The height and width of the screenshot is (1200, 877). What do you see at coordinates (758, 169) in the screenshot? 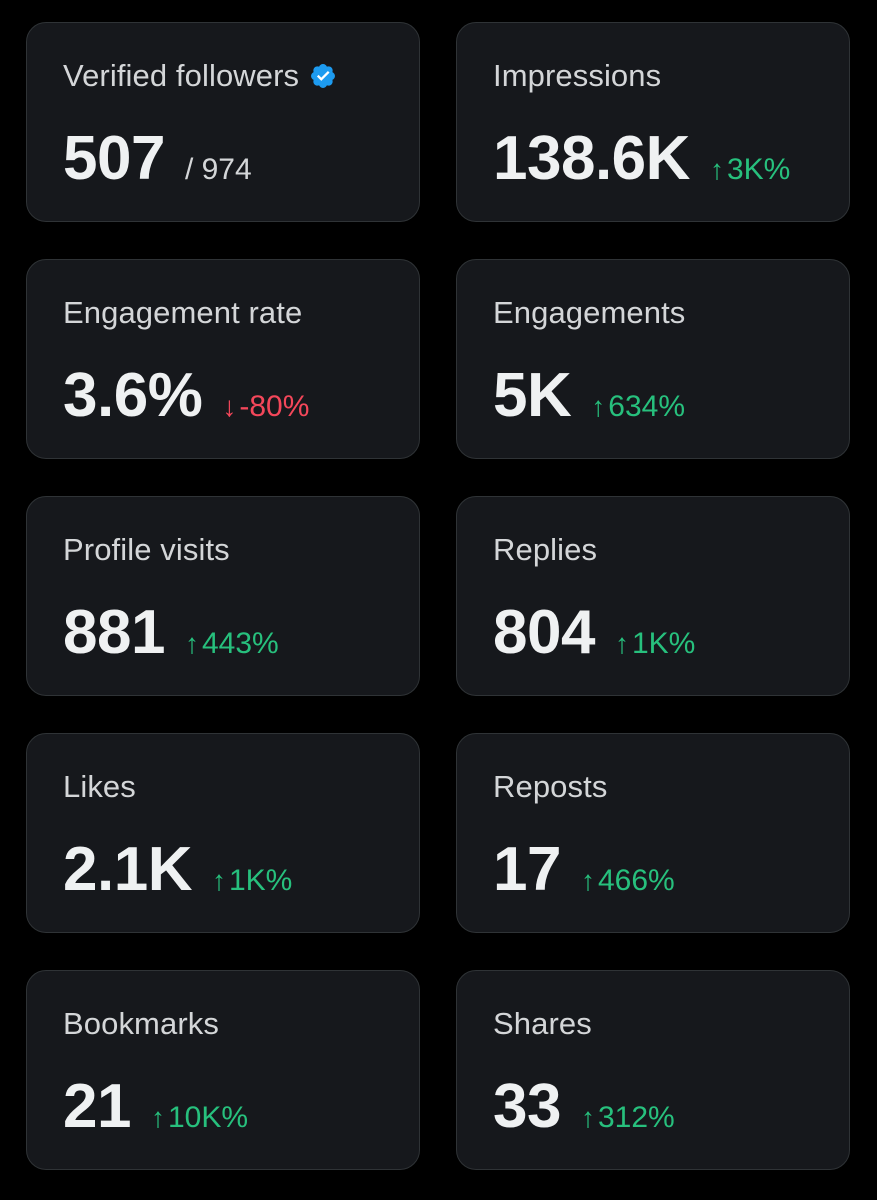
I see `change-value: 3K%` at bounding box center [758, 169].